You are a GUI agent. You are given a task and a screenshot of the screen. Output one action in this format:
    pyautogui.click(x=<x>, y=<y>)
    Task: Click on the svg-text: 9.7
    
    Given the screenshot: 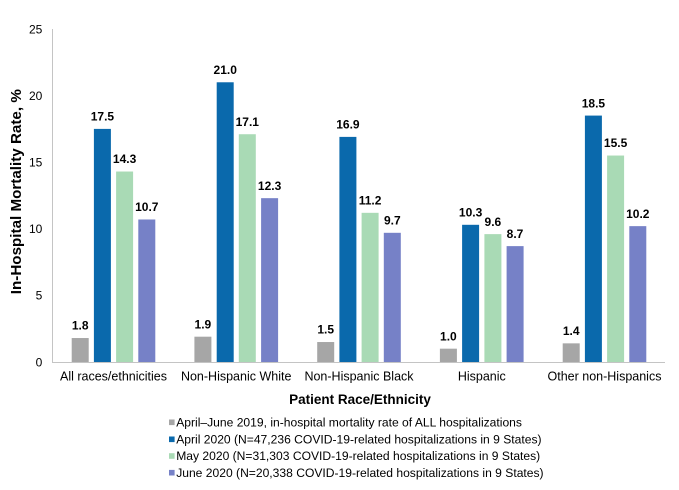 What is the action you would take?
    pyautogui.click(x=392, y=221)
    